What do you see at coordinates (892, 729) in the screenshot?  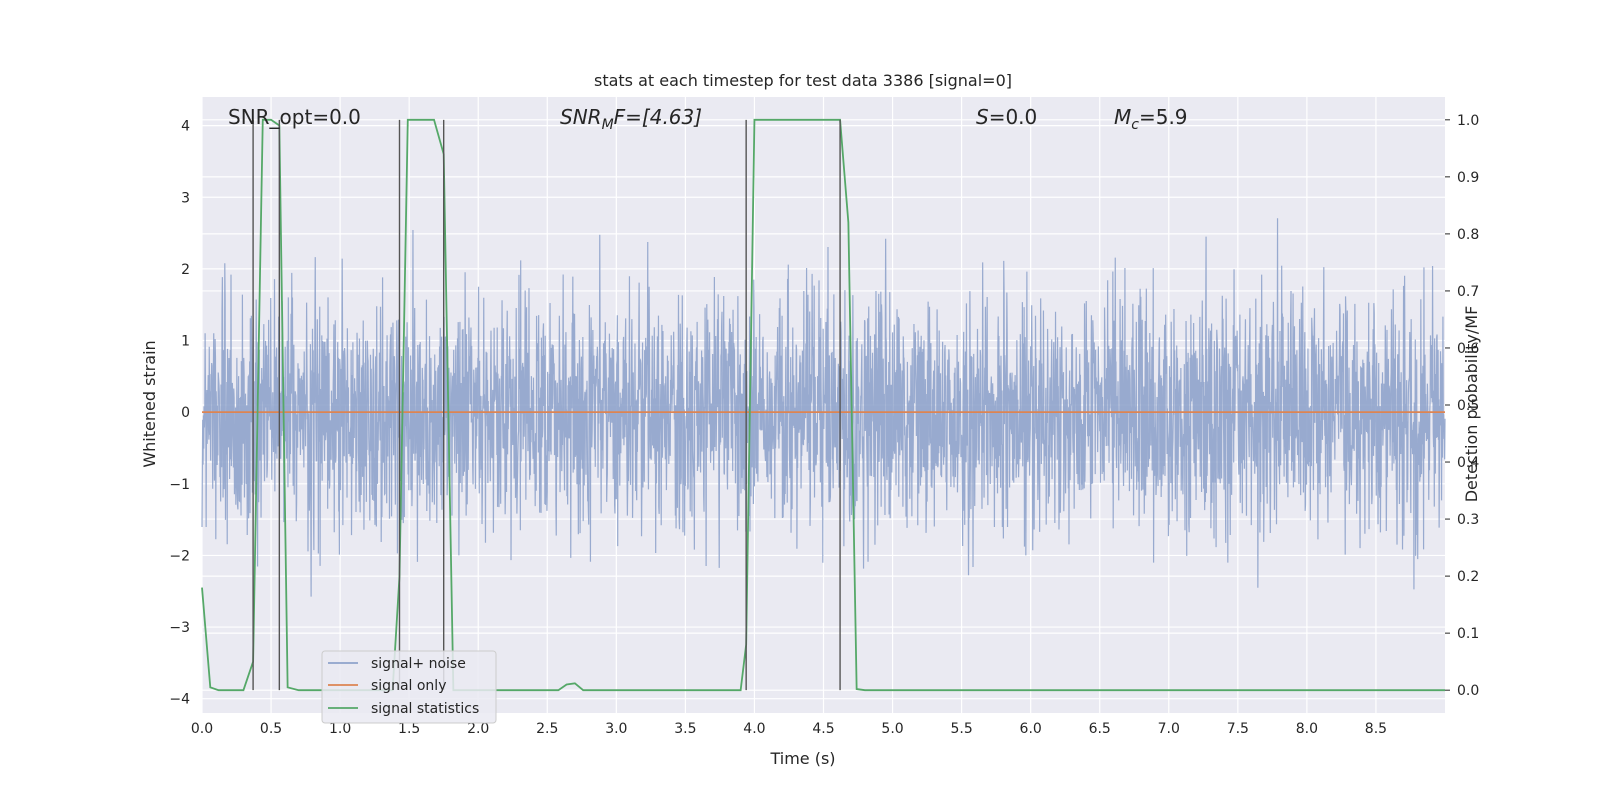 I see `x-tick-label: 5.0` at bounding box center [892, 729].